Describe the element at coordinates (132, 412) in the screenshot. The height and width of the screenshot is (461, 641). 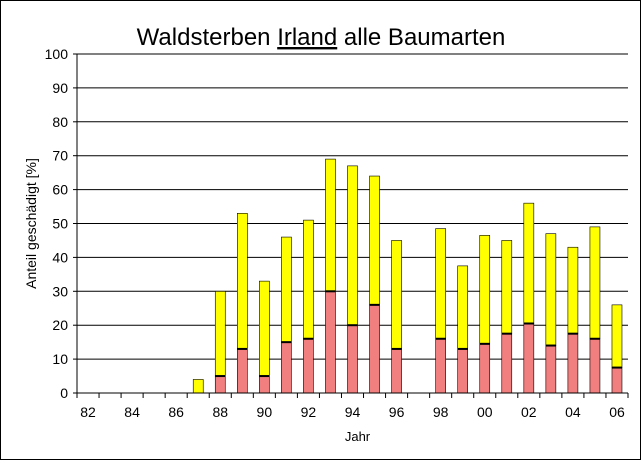
I see `x-tick-label: 84` at that location.